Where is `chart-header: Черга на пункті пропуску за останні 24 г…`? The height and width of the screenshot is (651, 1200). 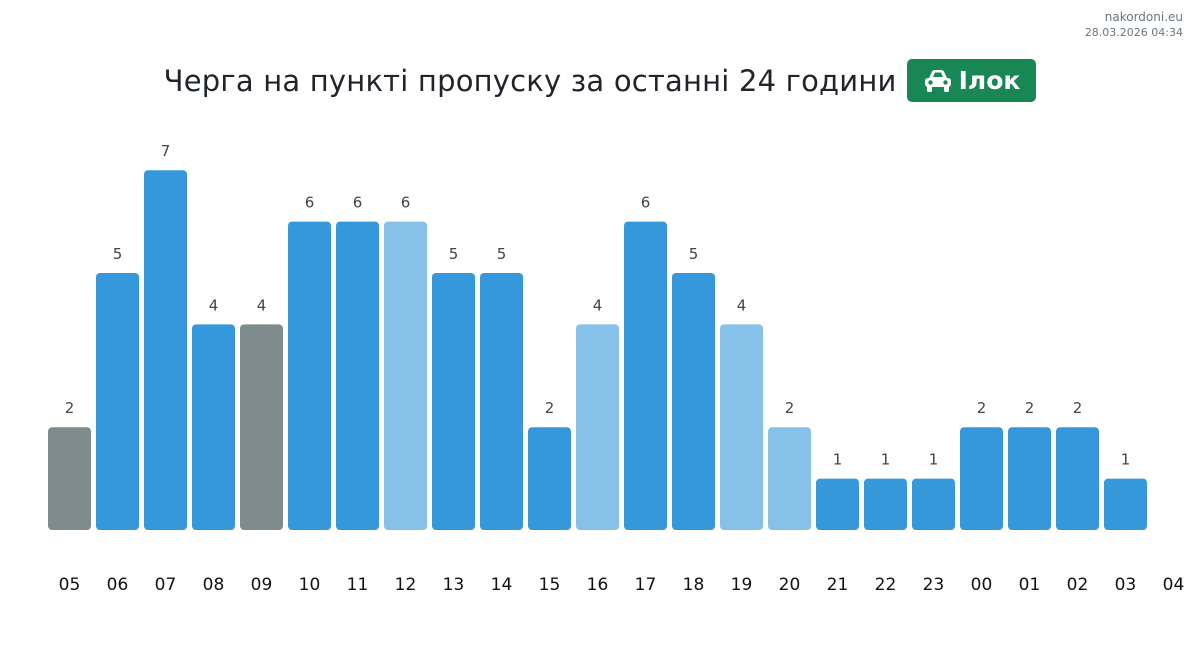 chart-header: Черга на пункті пропуску за останні 24 г… is located at coordinates (600, 80).